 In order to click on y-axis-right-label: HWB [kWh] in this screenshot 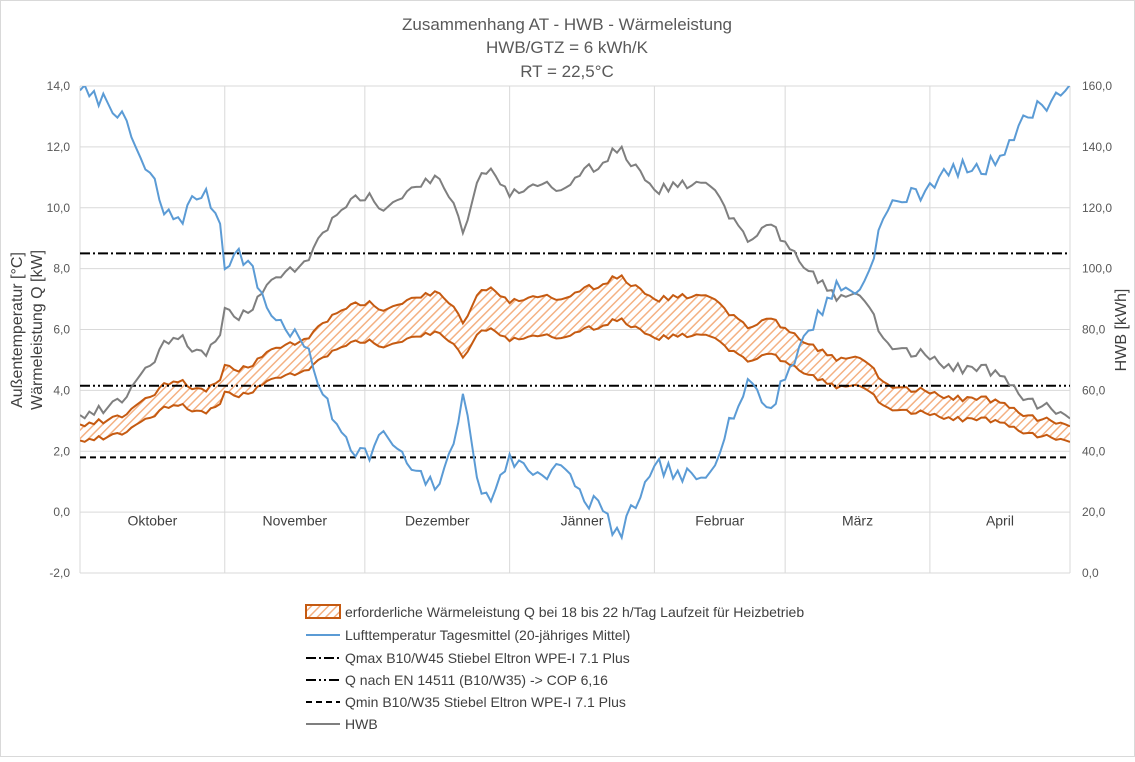, I will do `click(1121, 330)`.